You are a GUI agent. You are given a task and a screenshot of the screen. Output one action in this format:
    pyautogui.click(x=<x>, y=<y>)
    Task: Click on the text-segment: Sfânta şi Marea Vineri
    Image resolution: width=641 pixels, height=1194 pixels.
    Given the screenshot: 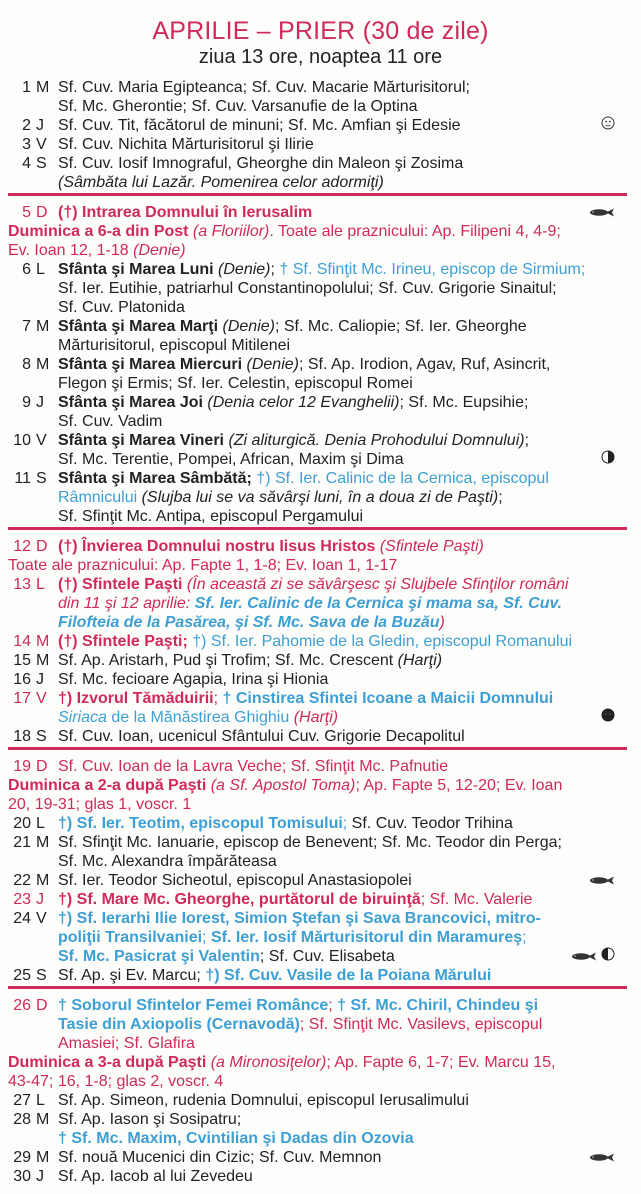 What is the action you would take?
    pyautogui.click(x=141, y=440)
    